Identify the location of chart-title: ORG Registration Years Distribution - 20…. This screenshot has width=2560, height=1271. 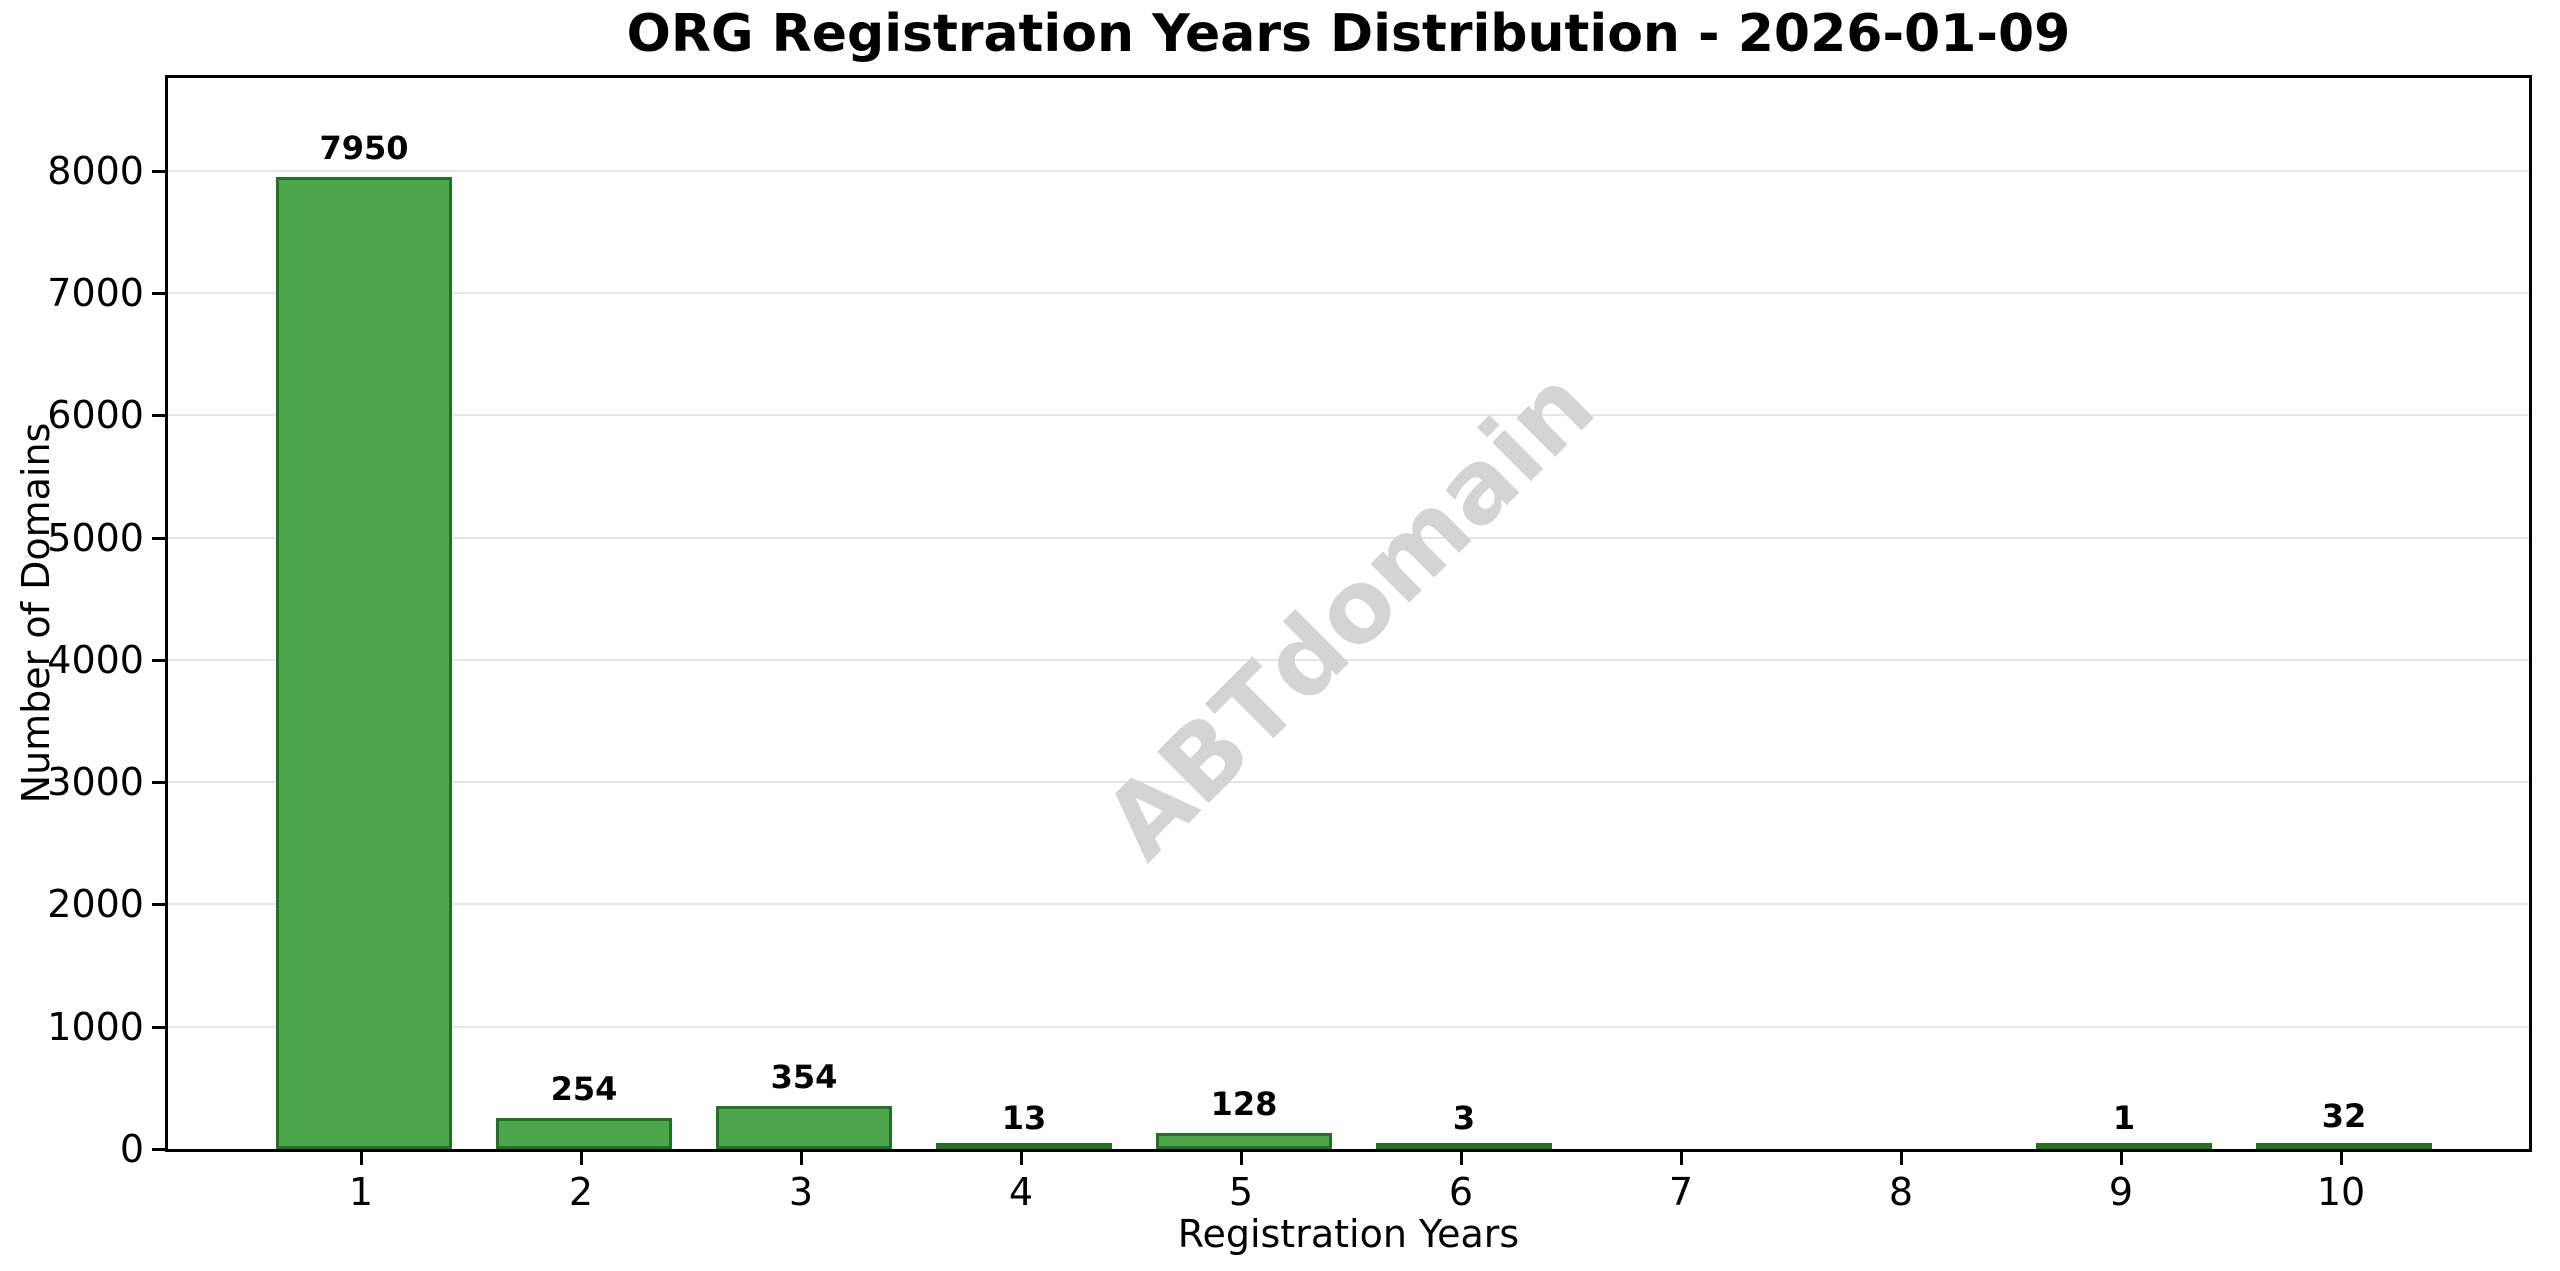
(1348, 34).